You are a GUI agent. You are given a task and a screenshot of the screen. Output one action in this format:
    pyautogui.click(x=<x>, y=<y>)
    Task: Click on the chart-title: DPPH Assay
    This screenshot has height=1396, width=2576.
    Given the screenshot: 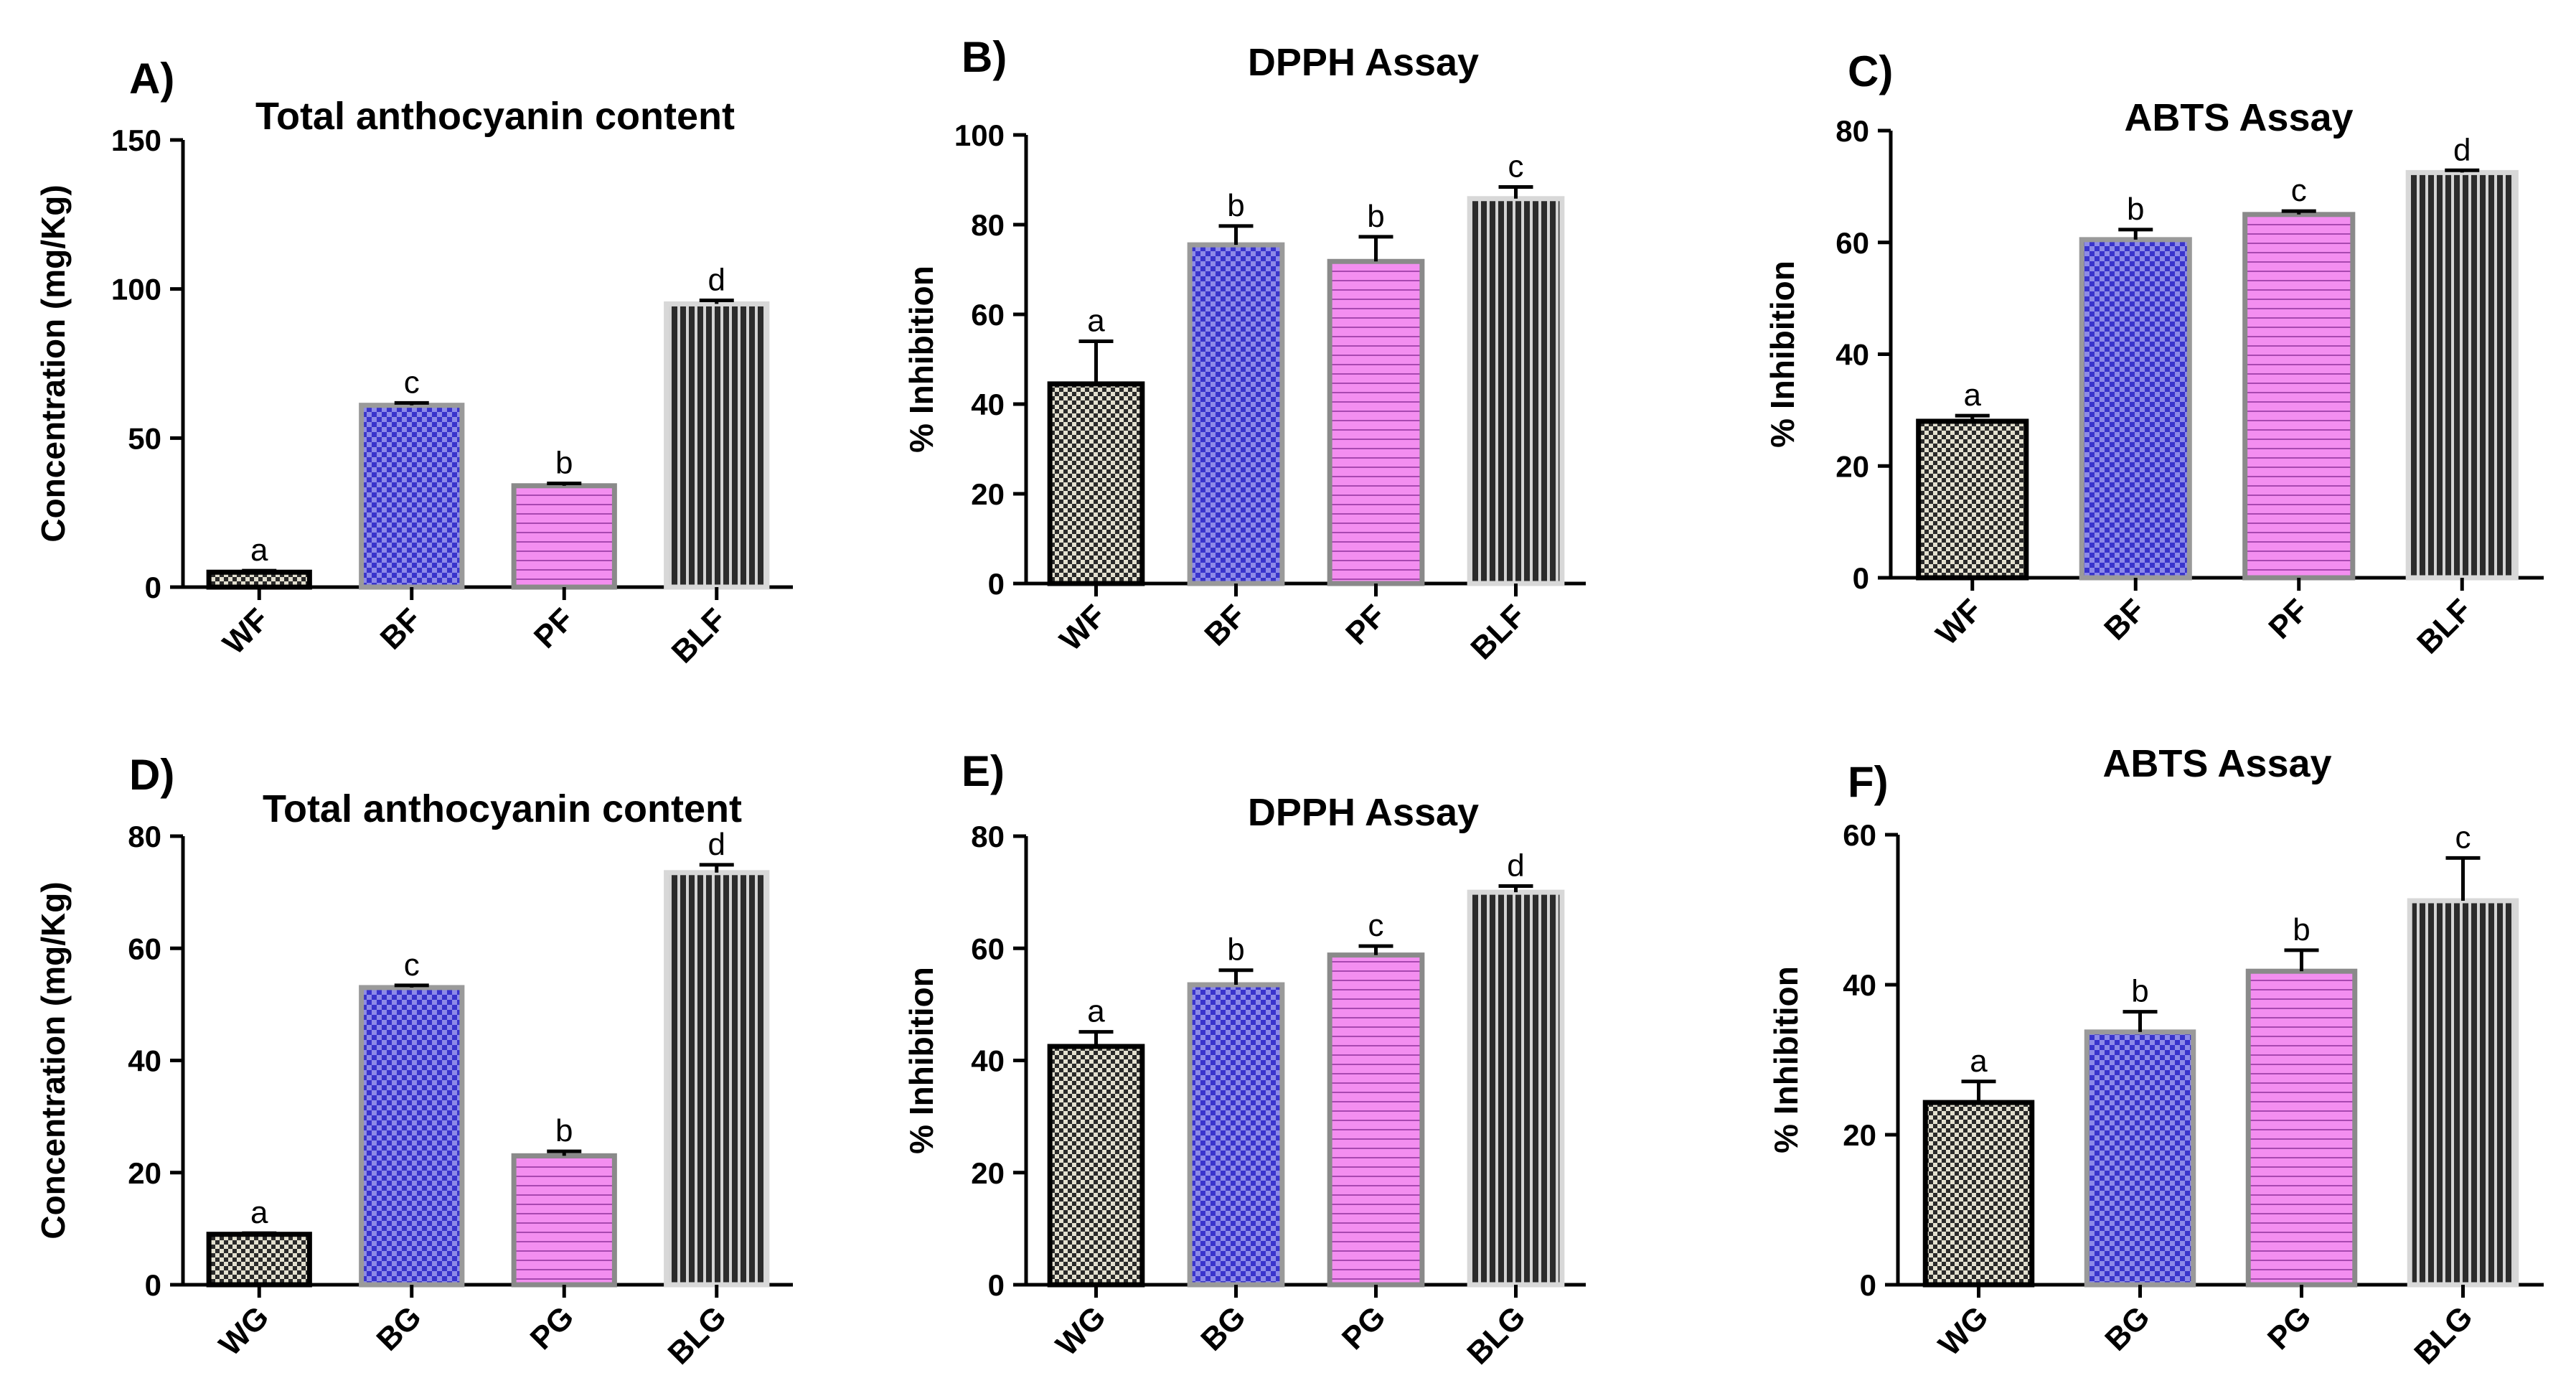 What is the action you would take?
    pyautogui.click(x=1363, y=62)
    